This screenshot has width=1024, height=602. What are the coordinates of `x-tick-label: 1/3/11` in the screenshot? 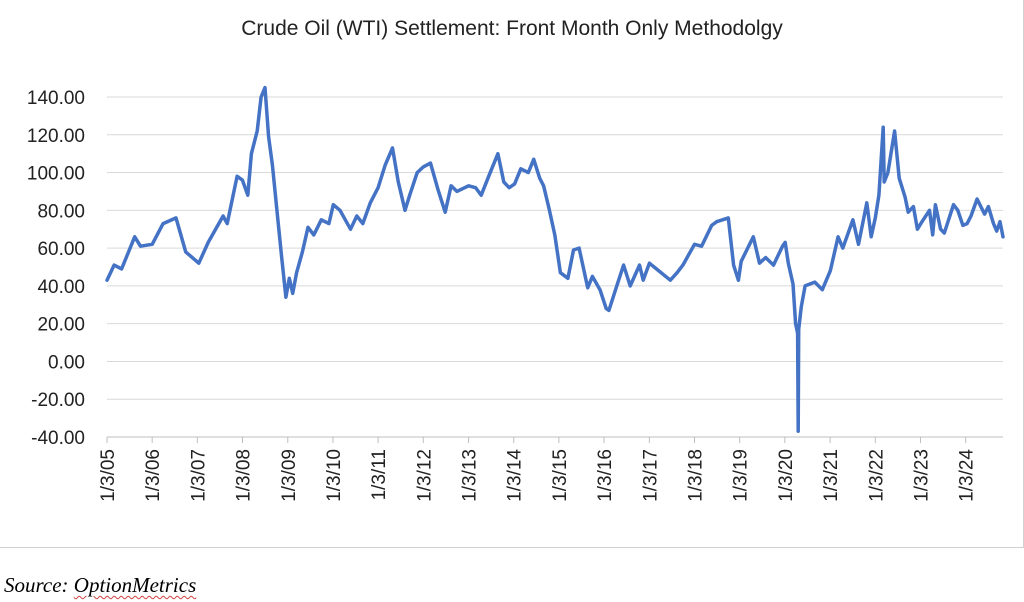 It's located at (379, 474).